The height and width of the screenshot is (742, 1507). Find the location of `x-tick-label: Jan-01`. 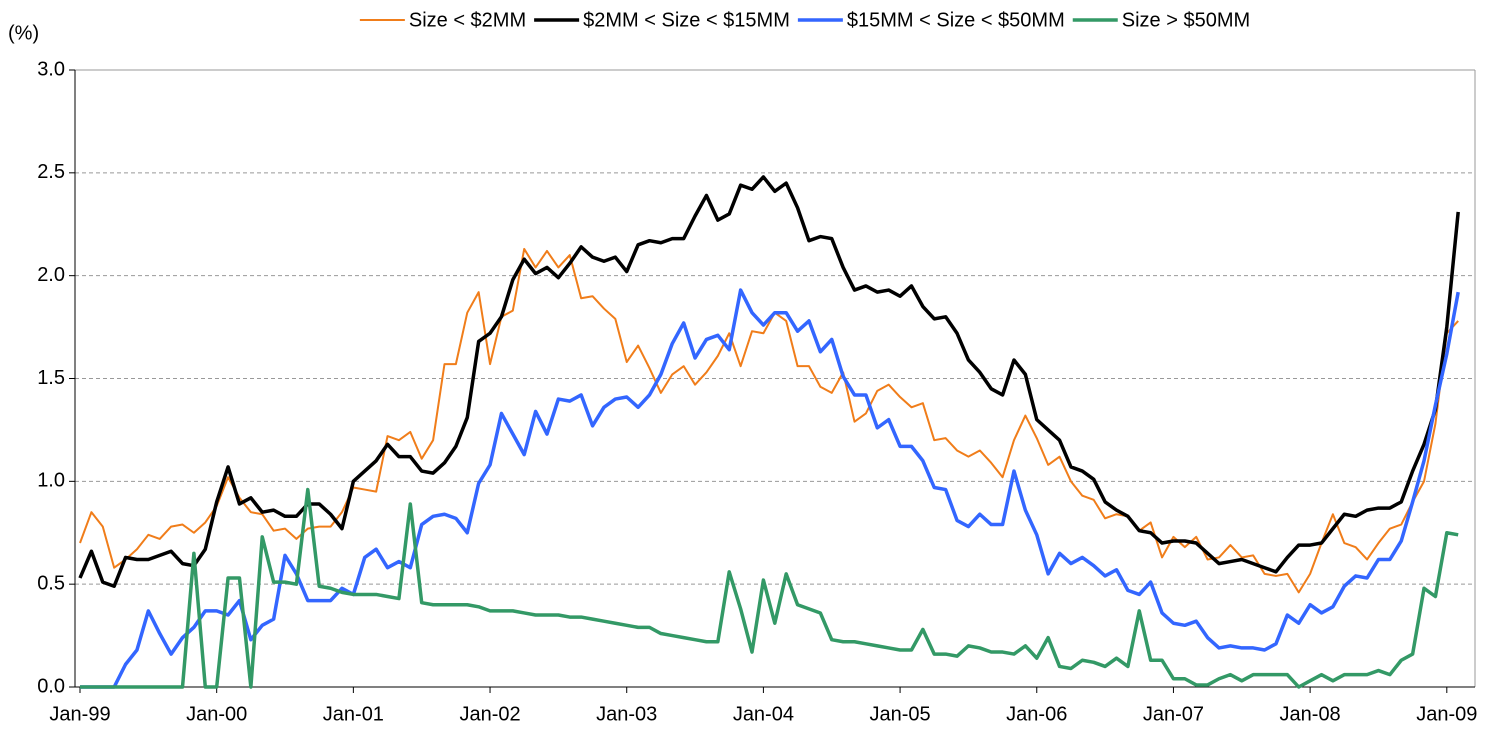

x-tick-label: Jan-01 is located at coordinates (353, 714).